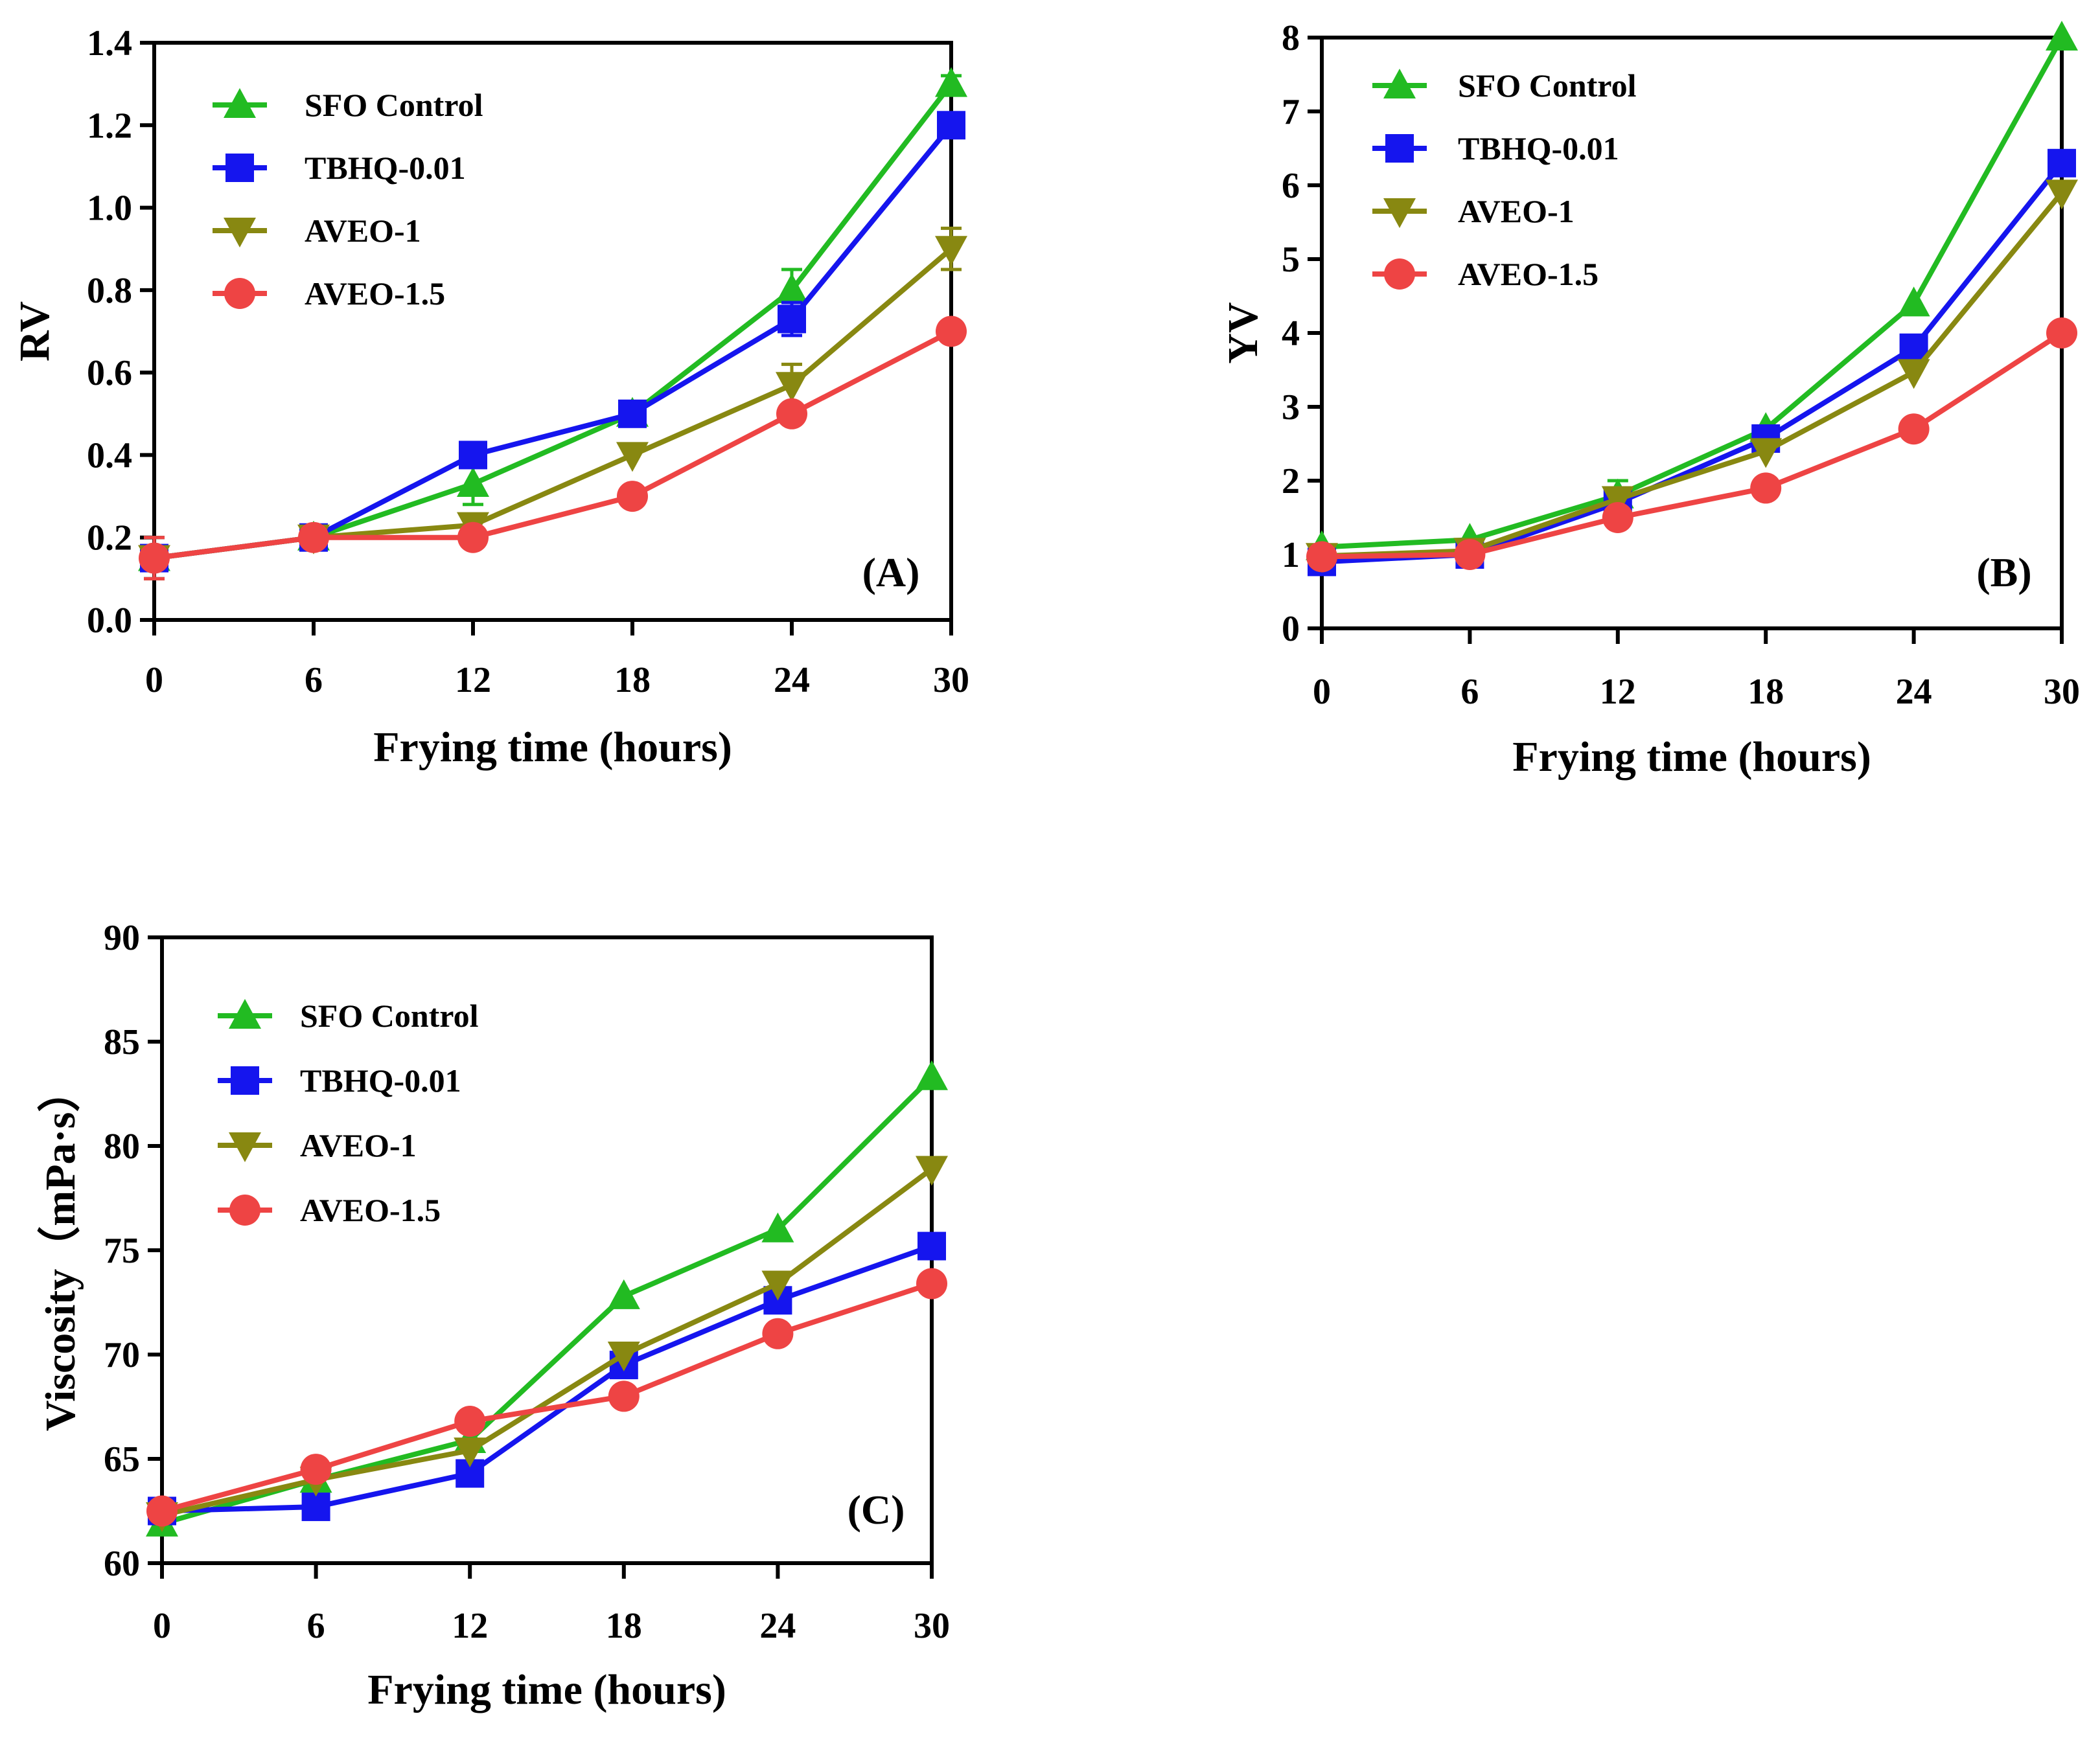  Describe the element at coordinates (122, 938) in the screenshot. I see `y-tick-label: 90` at that location.